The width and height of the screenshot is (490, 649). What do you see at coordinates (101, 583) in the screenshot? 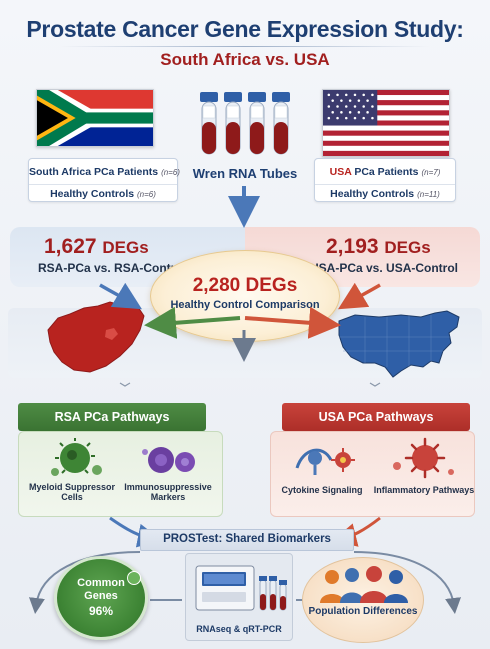
I see `common-genes-line1: Common` at bounding box center [101, 583].